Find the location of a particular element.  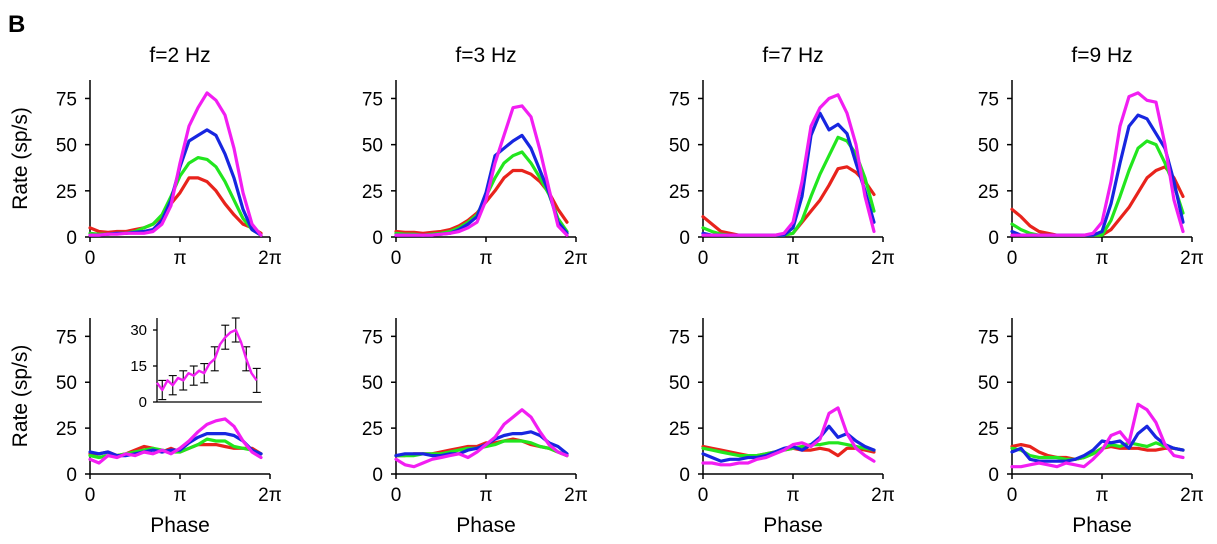

panel-title: f=7 Hz is located at coordinates (792, 55).